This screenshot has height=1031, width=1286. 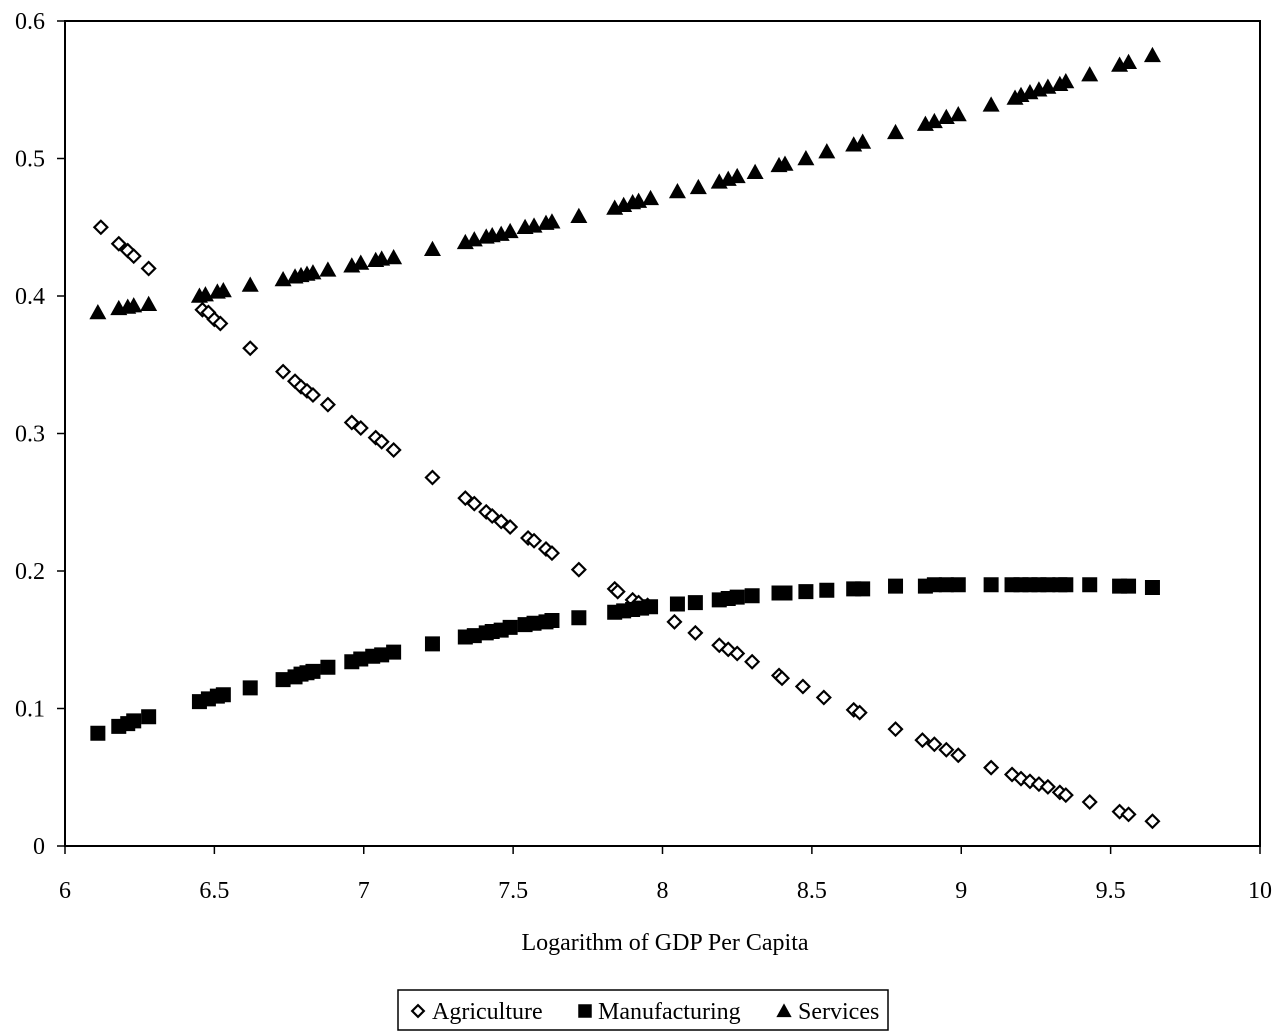 I want to click on y-tick-label: 0.3, so click(x=30, y=435).